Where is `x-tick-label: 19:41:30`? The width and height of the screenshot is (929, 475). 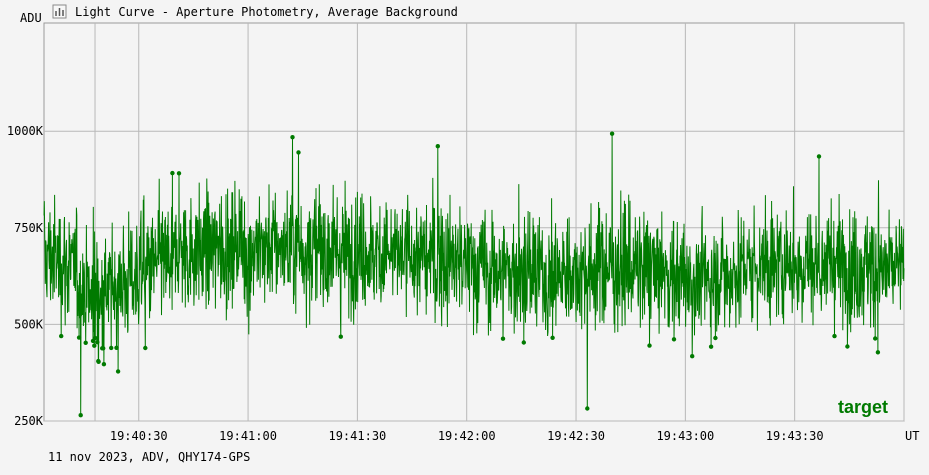
x-tick-label: 19:41:30 is located at coordinates (357, 436).